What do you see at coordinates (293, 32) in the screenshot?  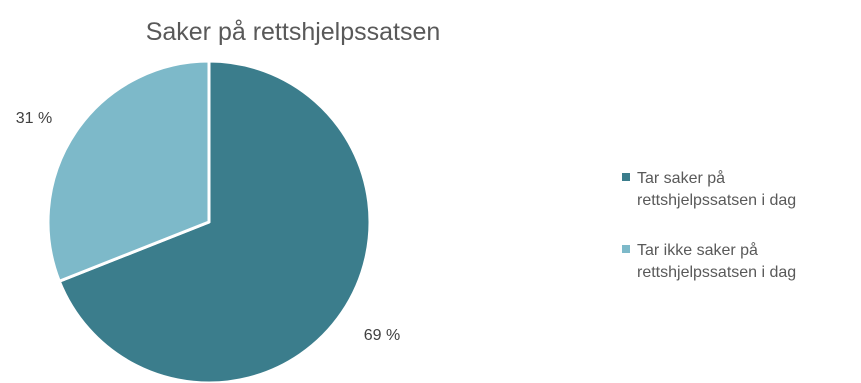 I see `chart-title: Saker på rettshjelpssatsen` at bounding box center [293, 32].